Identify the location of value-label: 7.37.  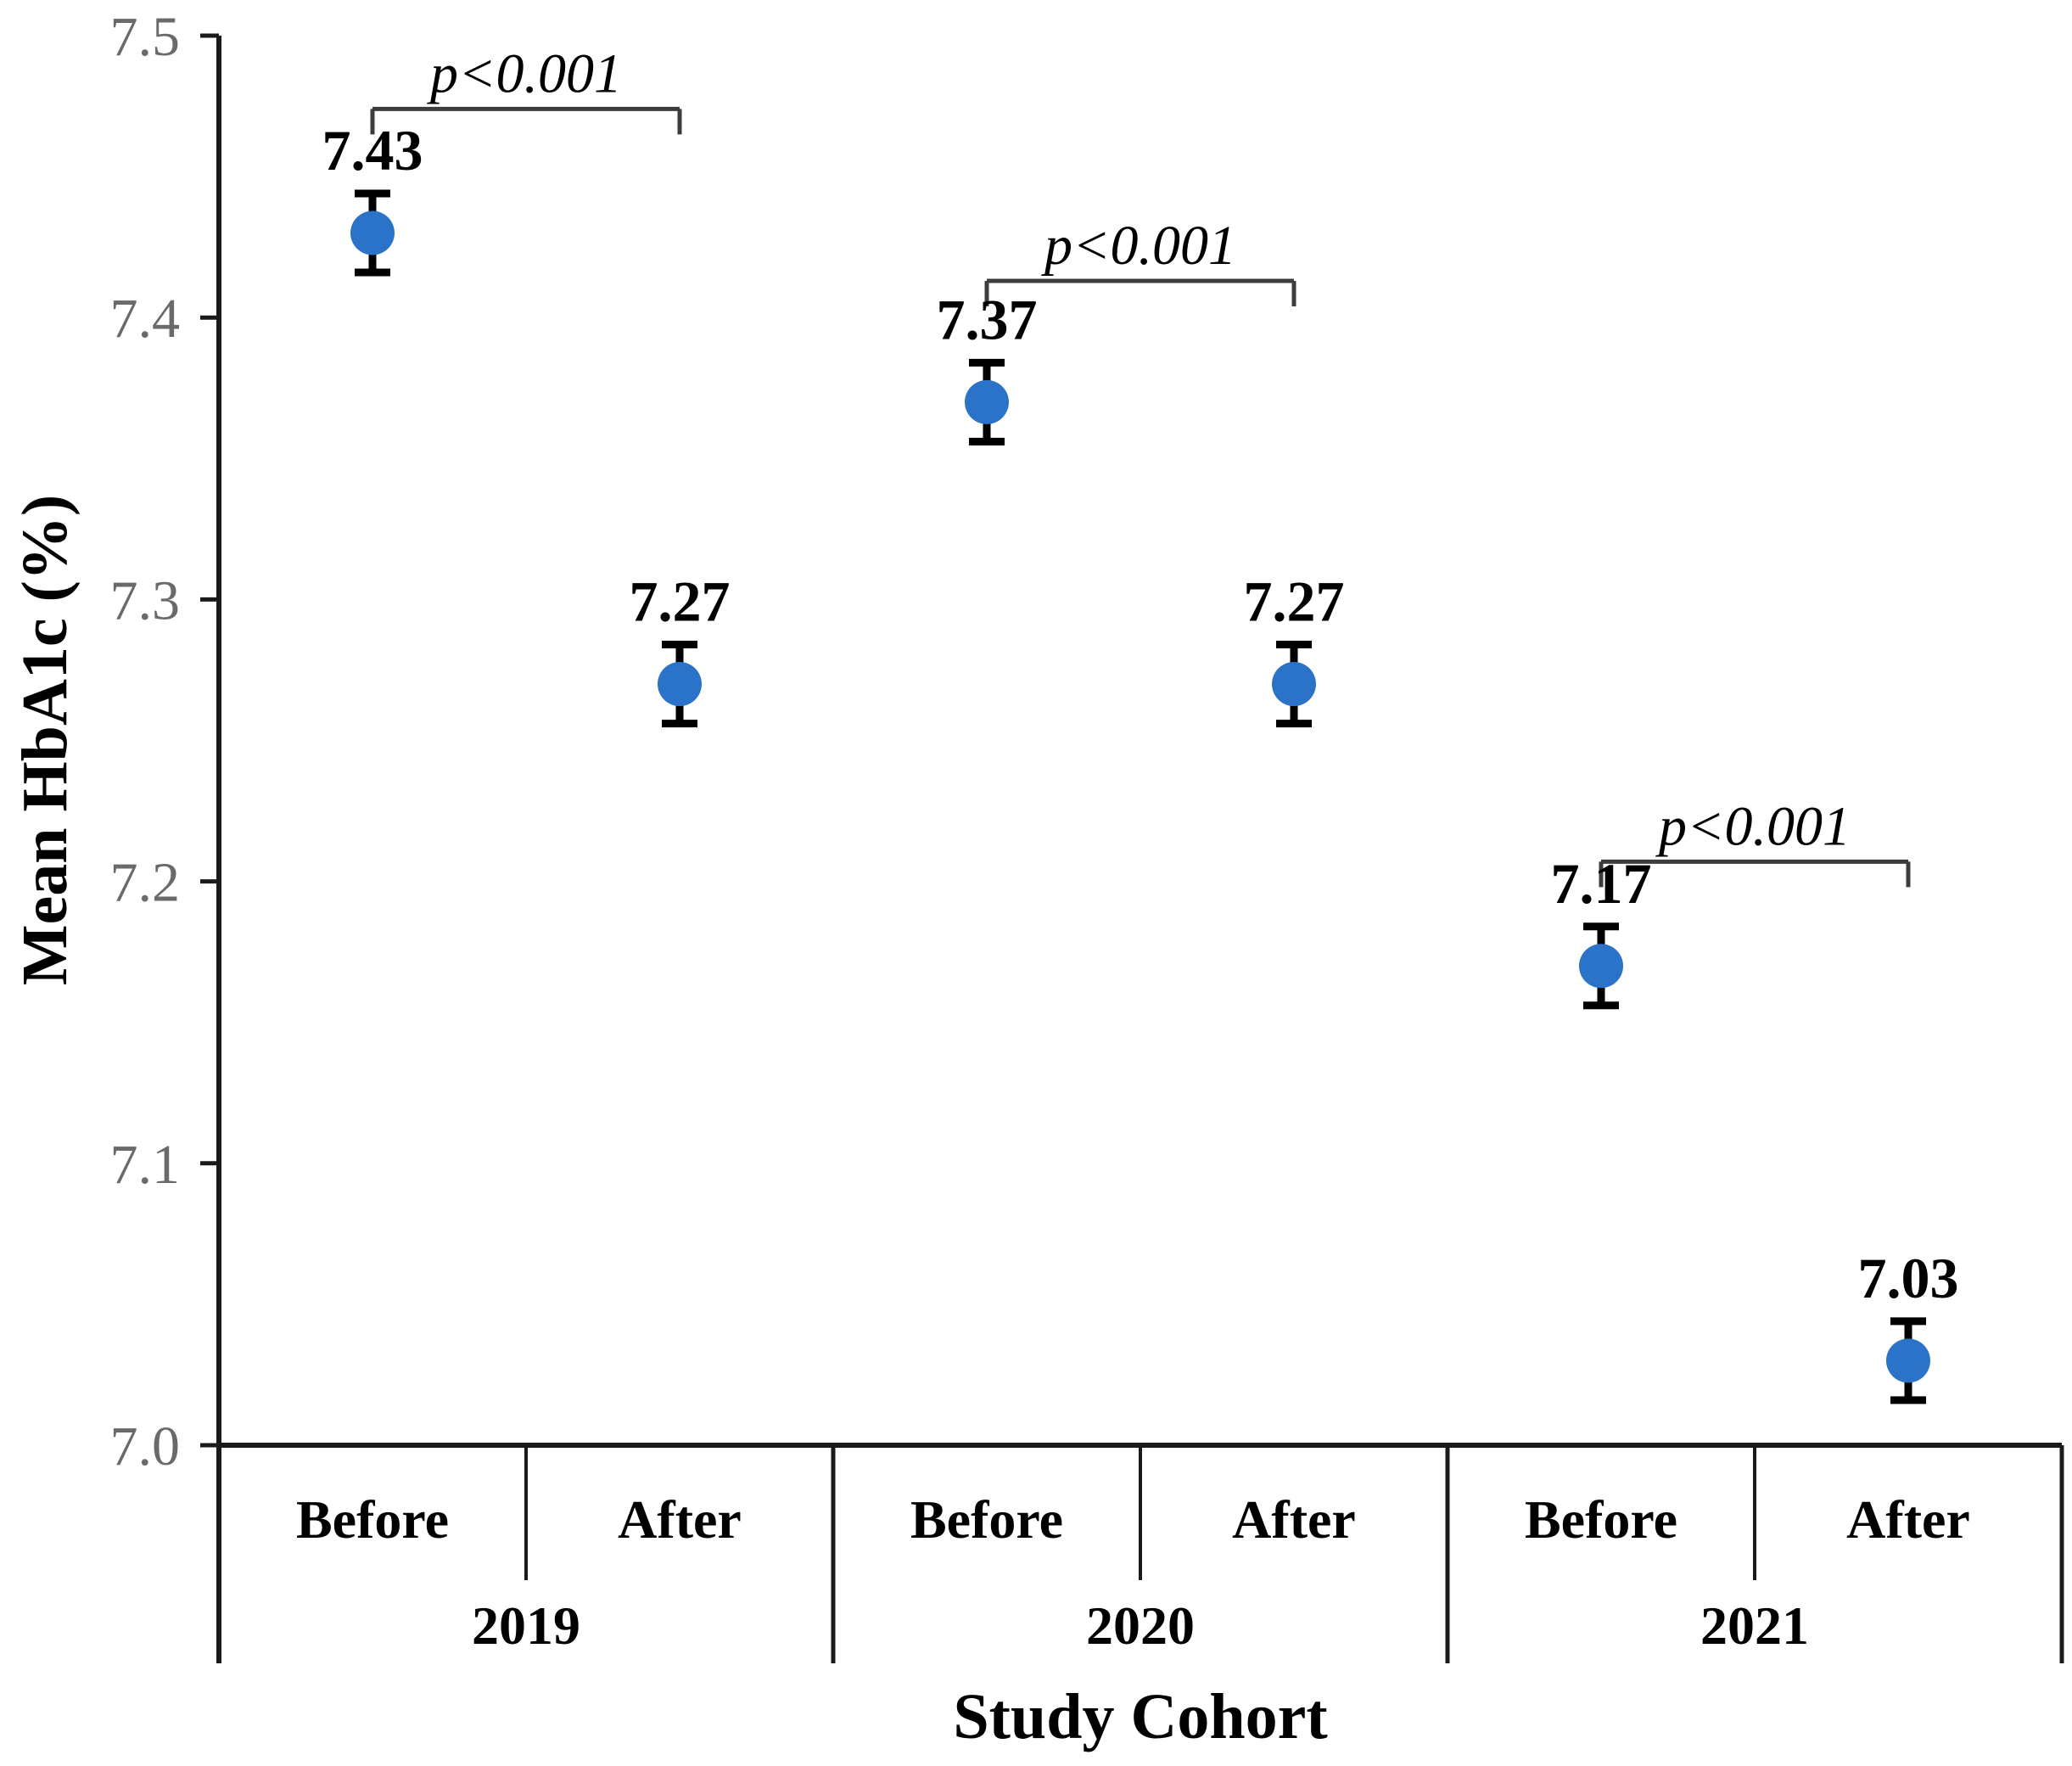
(988, 319).